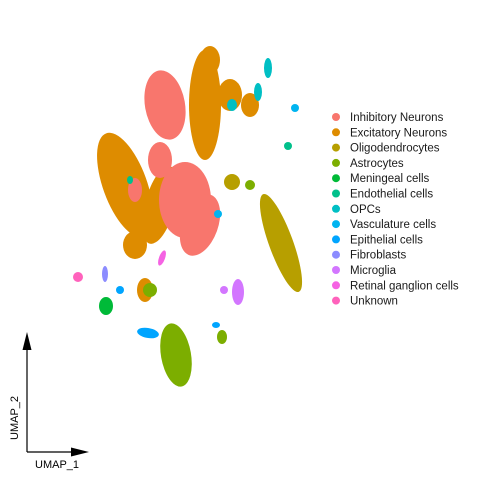  I want to click on legend-key-unknown, so click(336, 300).